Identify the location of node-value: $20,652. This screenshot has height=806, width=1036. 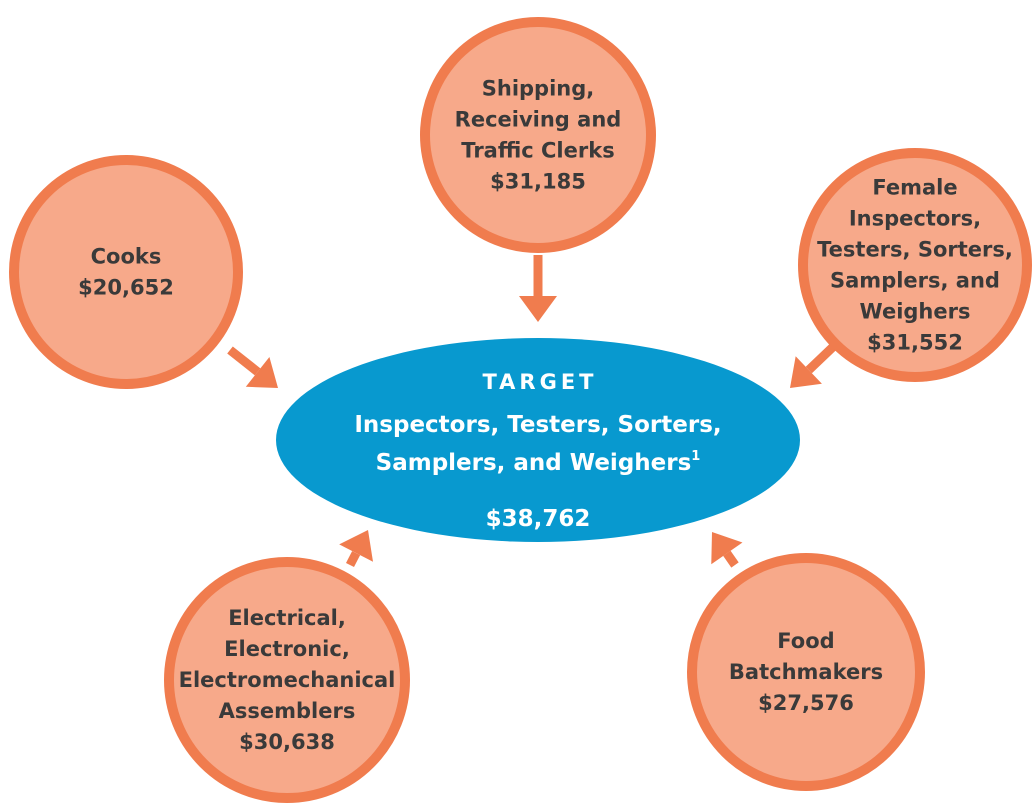
(126, 288).